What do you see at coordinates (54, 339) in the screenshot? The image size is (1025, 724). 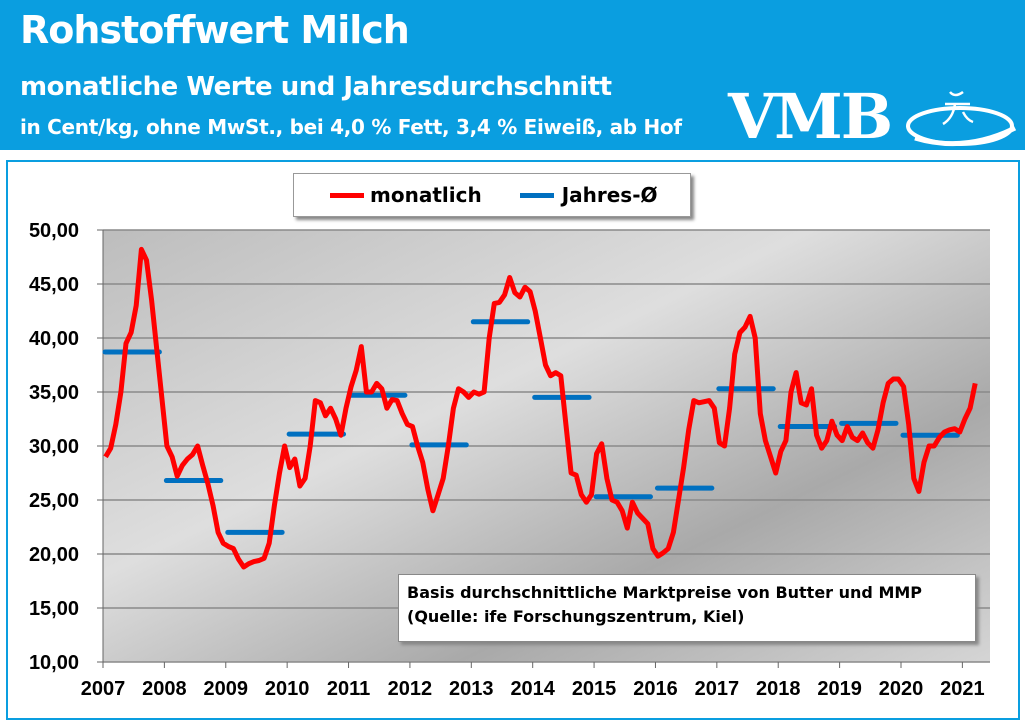 I see `y-tick-label: 40,00` at bounding box center [54, 339].